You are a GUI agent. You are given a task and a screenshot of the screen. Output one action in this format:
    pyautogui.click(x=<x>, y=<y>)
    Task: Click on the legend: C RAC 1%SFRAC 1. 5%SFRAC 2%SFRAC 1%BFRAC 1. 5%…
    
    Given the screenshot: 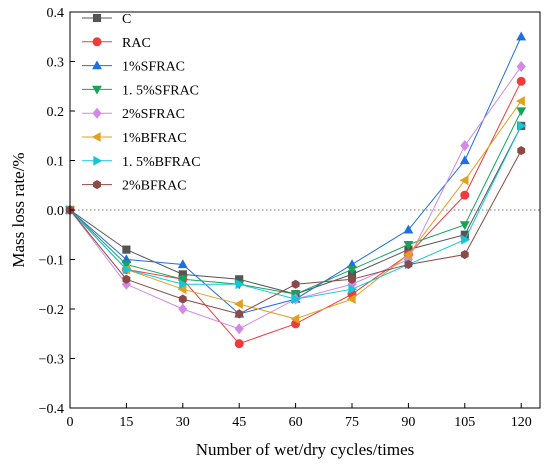 What is the action you would take?
    pyautogui.click(x=141, y=103)
    